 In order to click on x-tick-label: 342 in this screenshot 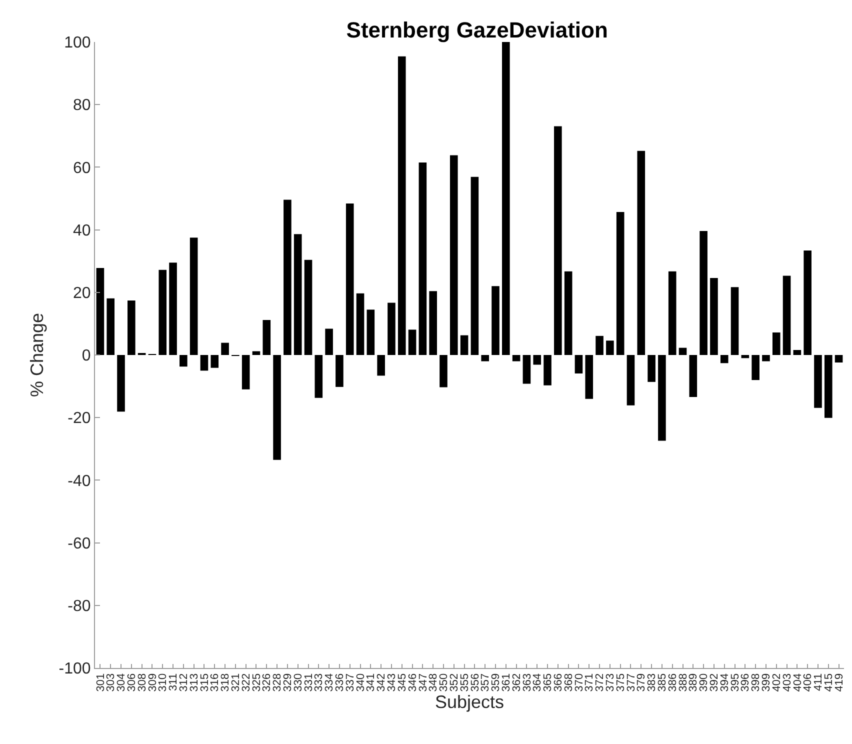, I will do `click(382, 682)`.